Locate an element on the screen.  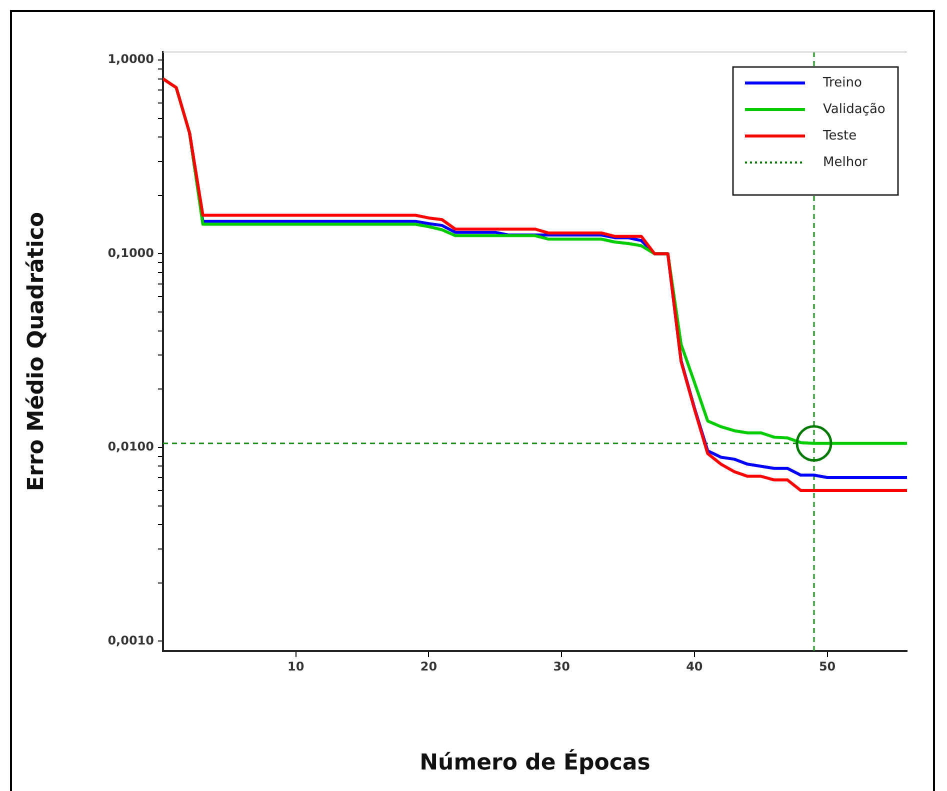
x-tick-label: 50 is located at coordinates (827, 666).